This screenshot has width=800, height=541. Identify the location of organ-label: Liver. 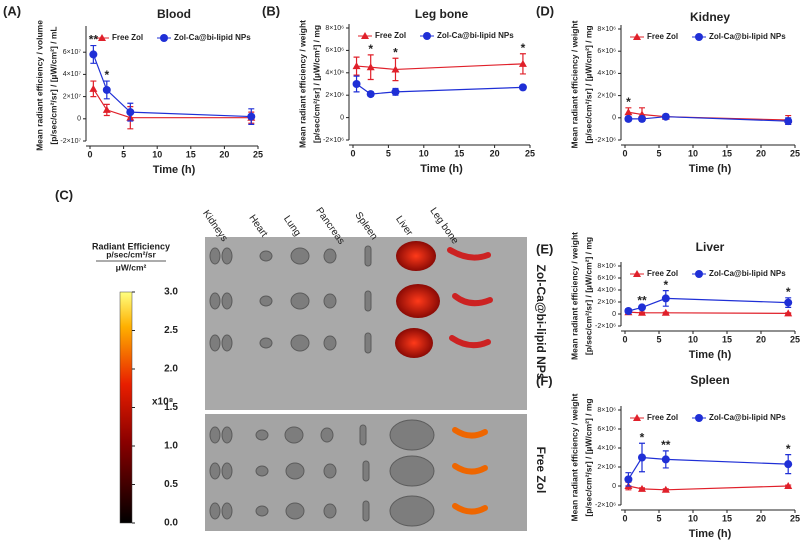
(404, 226).